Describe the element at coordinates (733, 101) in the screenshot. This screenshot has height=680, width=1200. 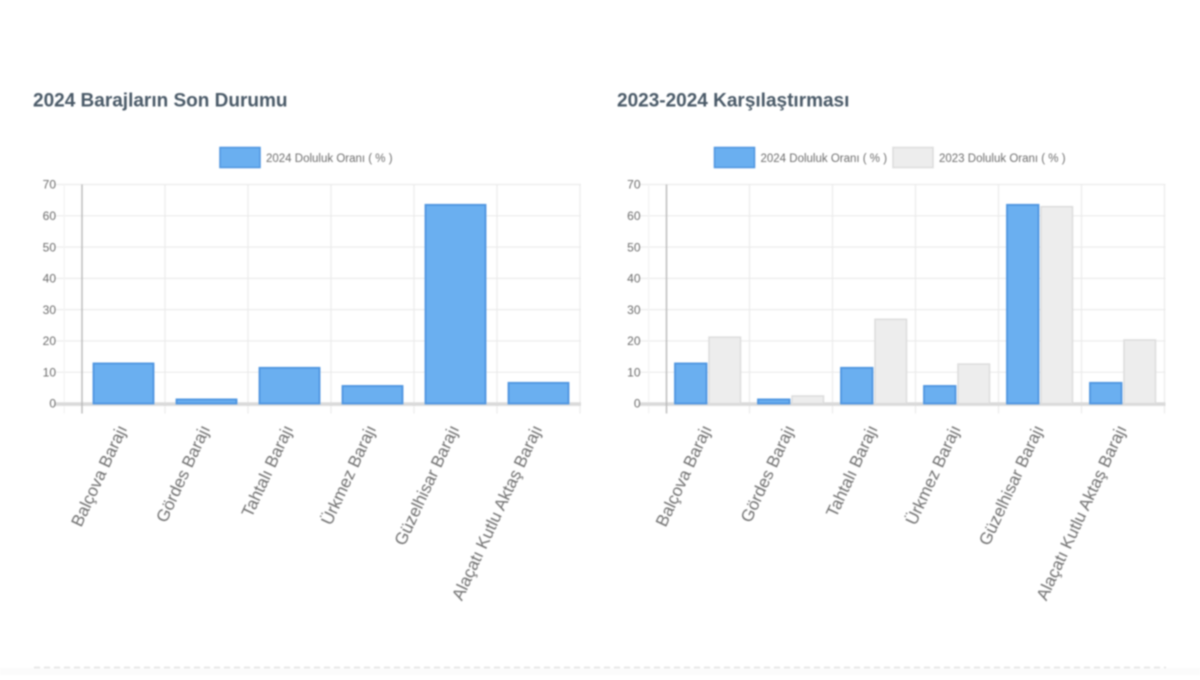
I see `svg-text: 2023-2024 Karşılaştırması` at that location.